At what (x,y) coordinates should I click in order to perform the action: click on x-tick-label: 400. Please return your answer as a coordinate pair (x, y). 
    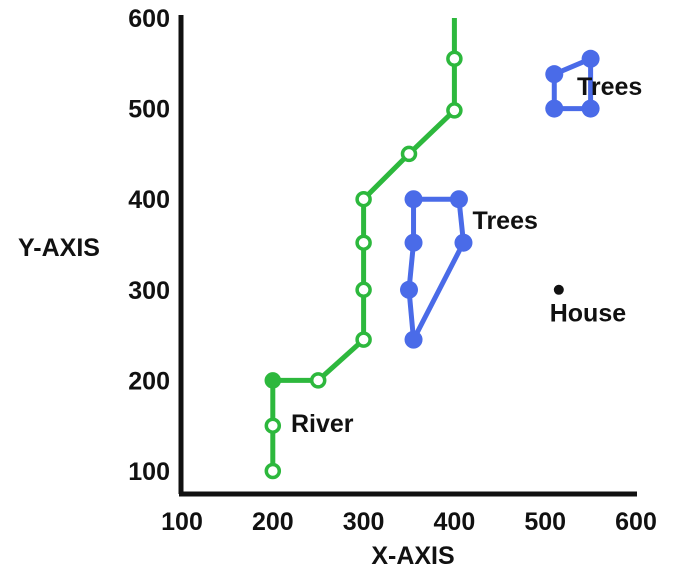
    Looking at the image, I should click on (455, 522).